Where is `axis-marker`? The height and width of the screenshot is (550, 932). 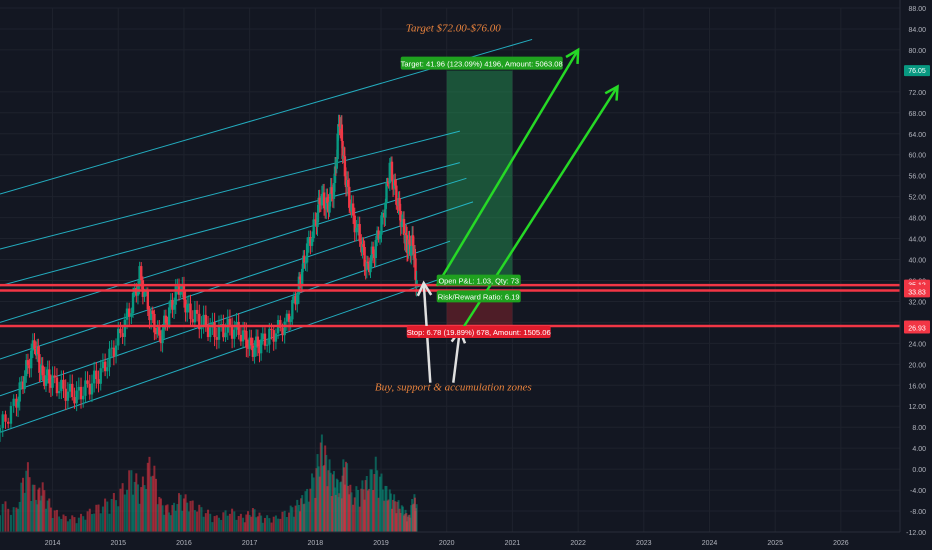
axis-marker is located at coordinates (917, 71).